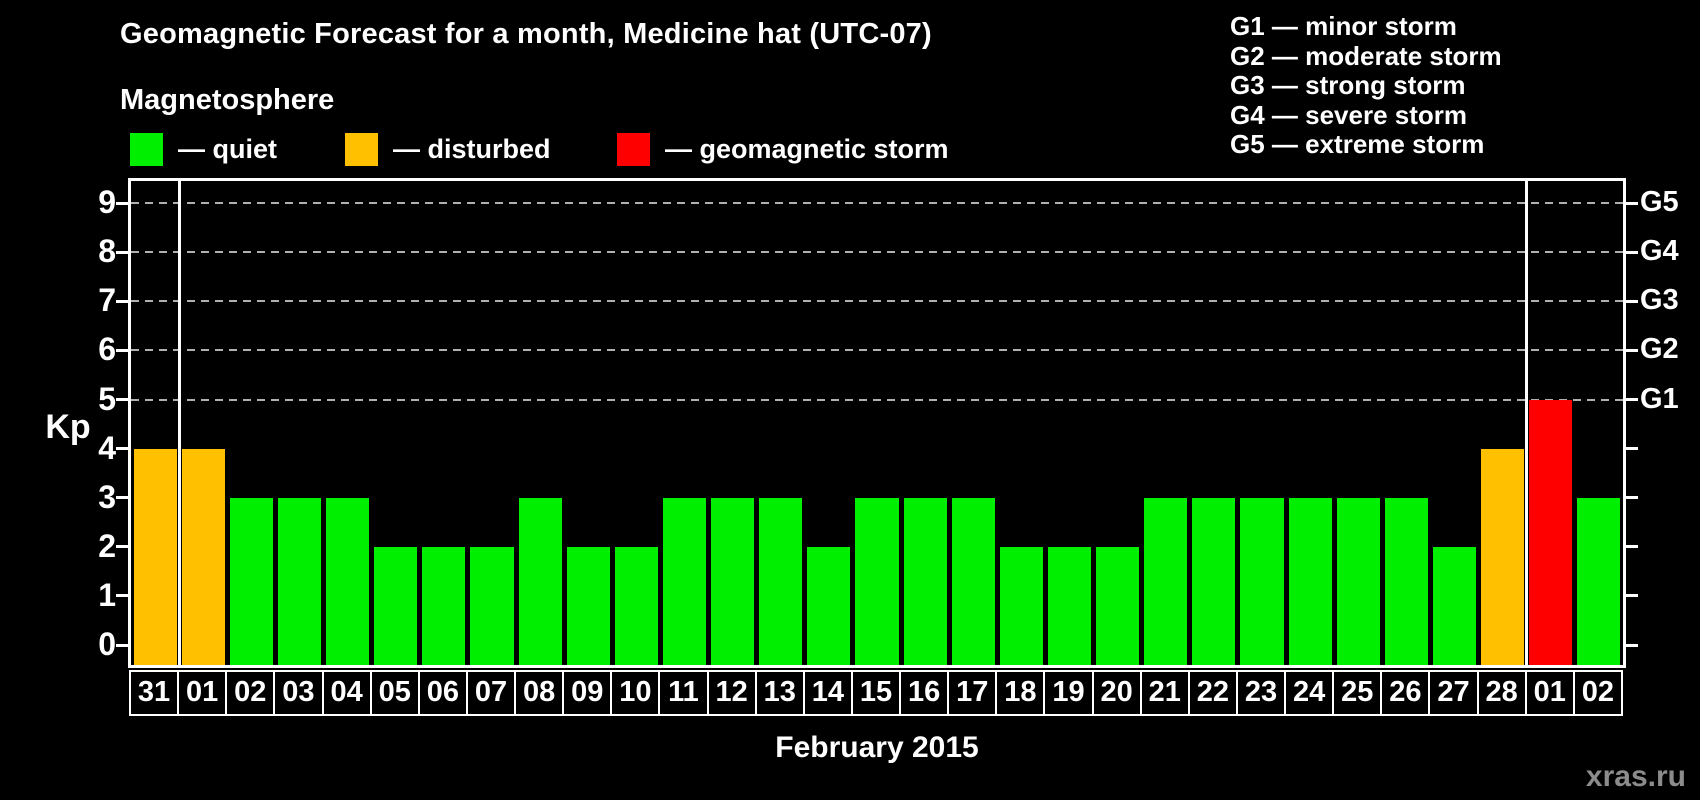  What do you see at coordinates (731, 693) in the screenshot?
I see `date-cell-feb-12: 12` at bounding box center [731, 693].